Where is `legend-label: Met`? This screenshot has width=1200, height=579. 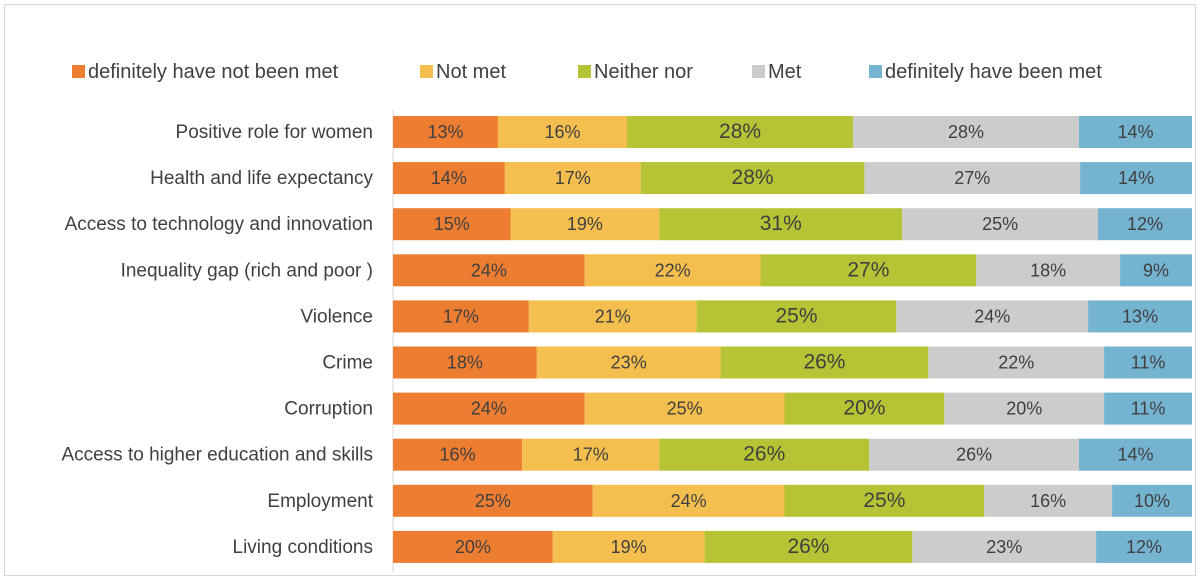 legend-label: Met is located at coordinates (785, 72).